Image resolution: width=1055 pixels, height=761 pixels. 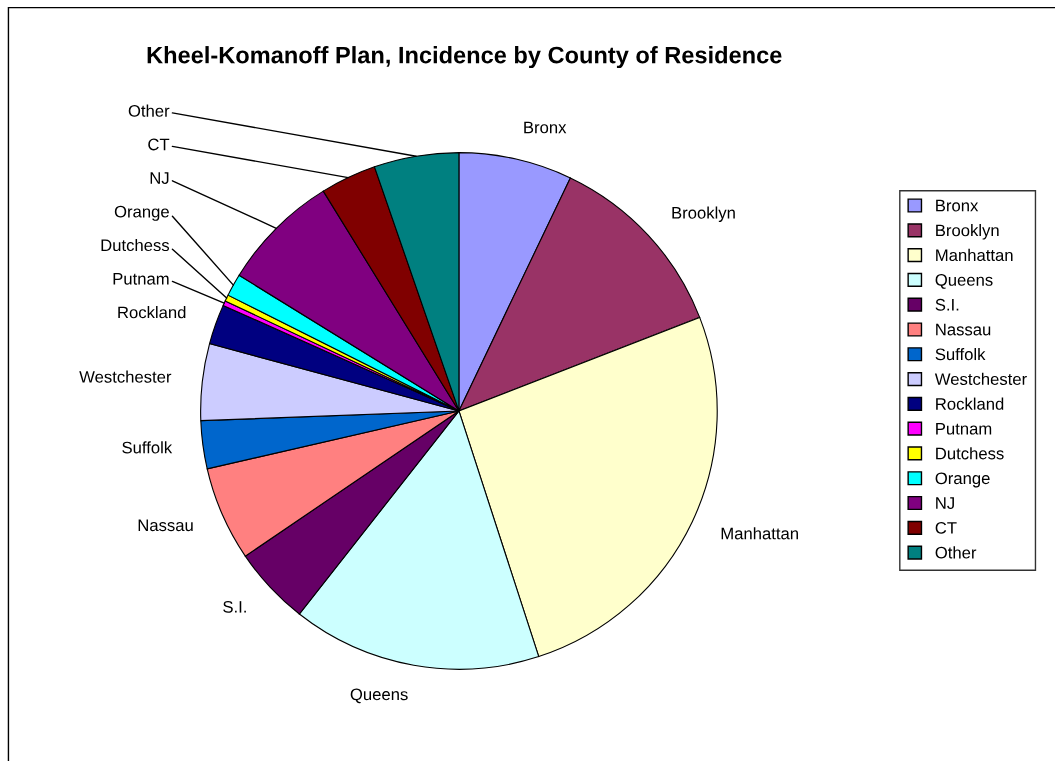 I want to click on legend-label: Suffolk, so click(x=960, y=354).